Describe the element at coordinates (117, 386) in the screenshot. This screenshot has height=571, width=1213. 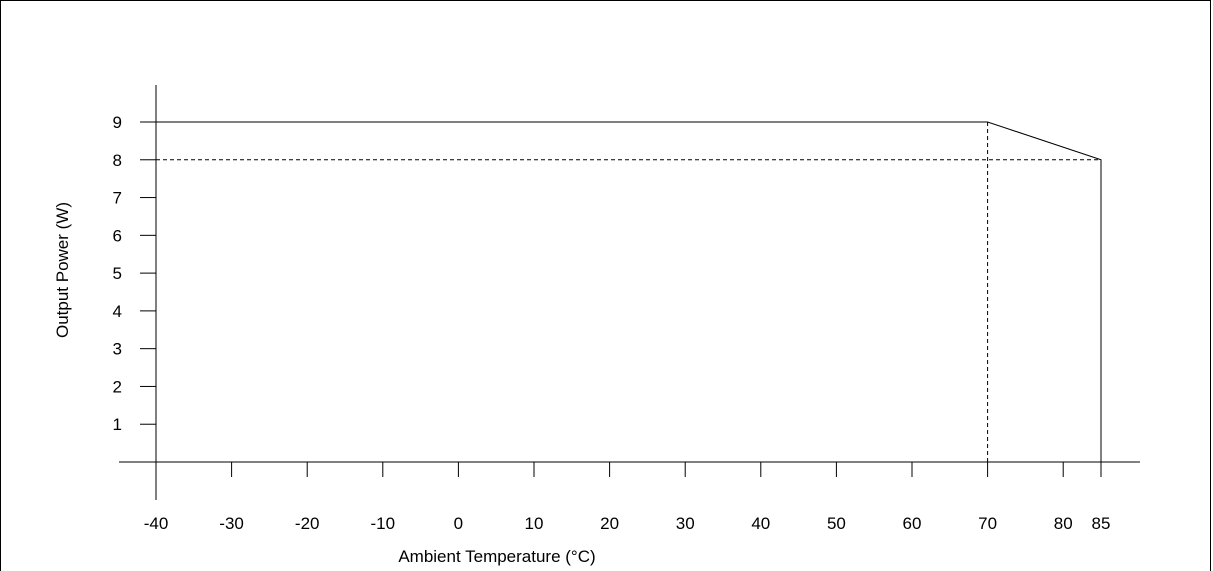
I see `y-tick-label: 2` at that location.